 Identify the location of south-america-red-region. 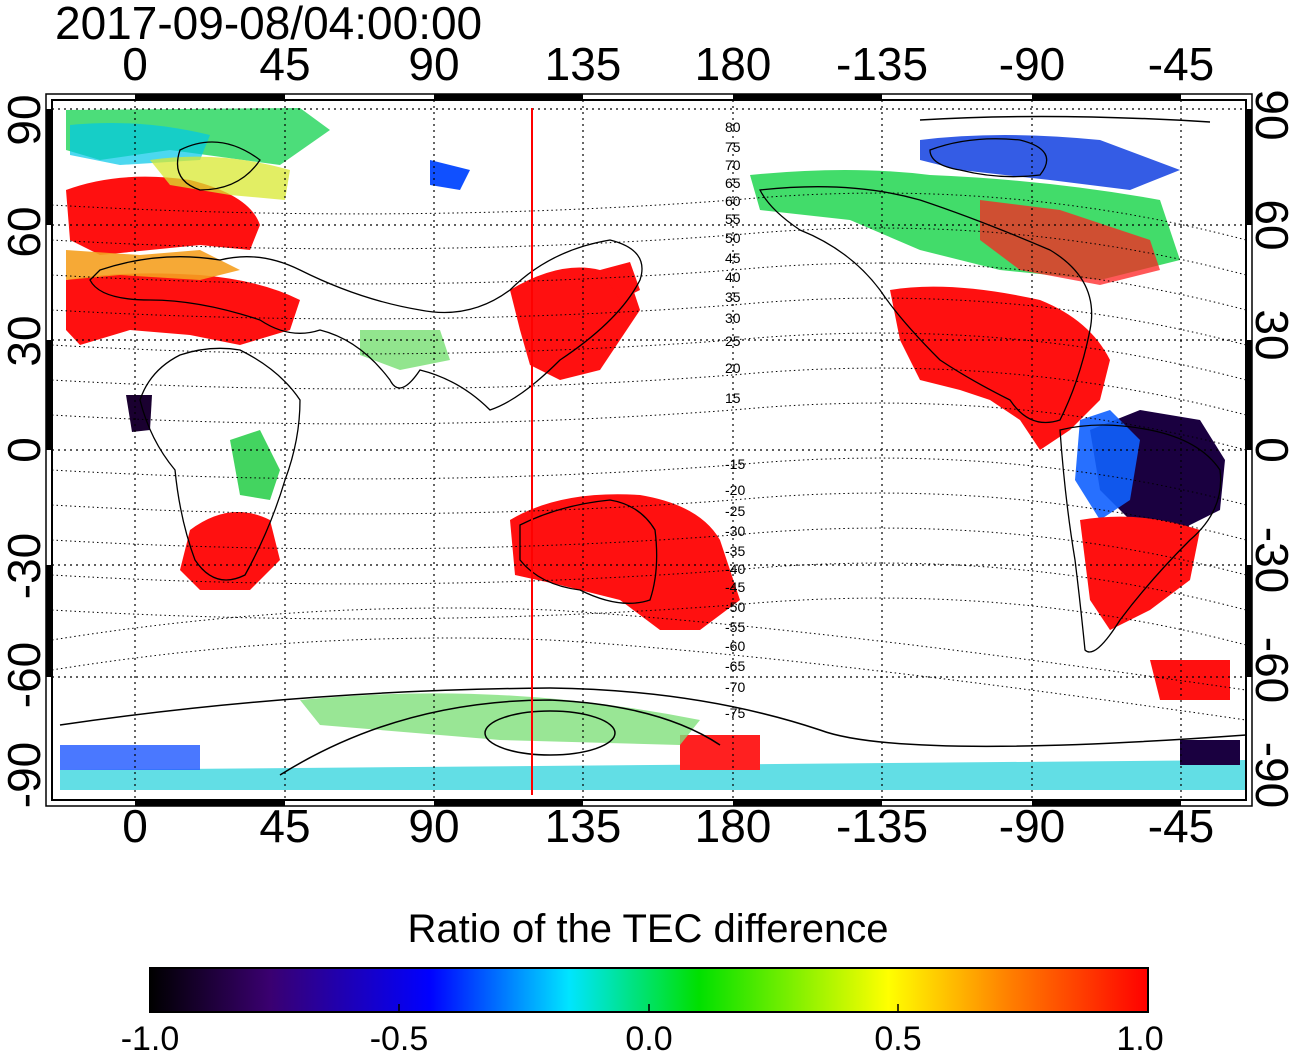
(1140, 573).